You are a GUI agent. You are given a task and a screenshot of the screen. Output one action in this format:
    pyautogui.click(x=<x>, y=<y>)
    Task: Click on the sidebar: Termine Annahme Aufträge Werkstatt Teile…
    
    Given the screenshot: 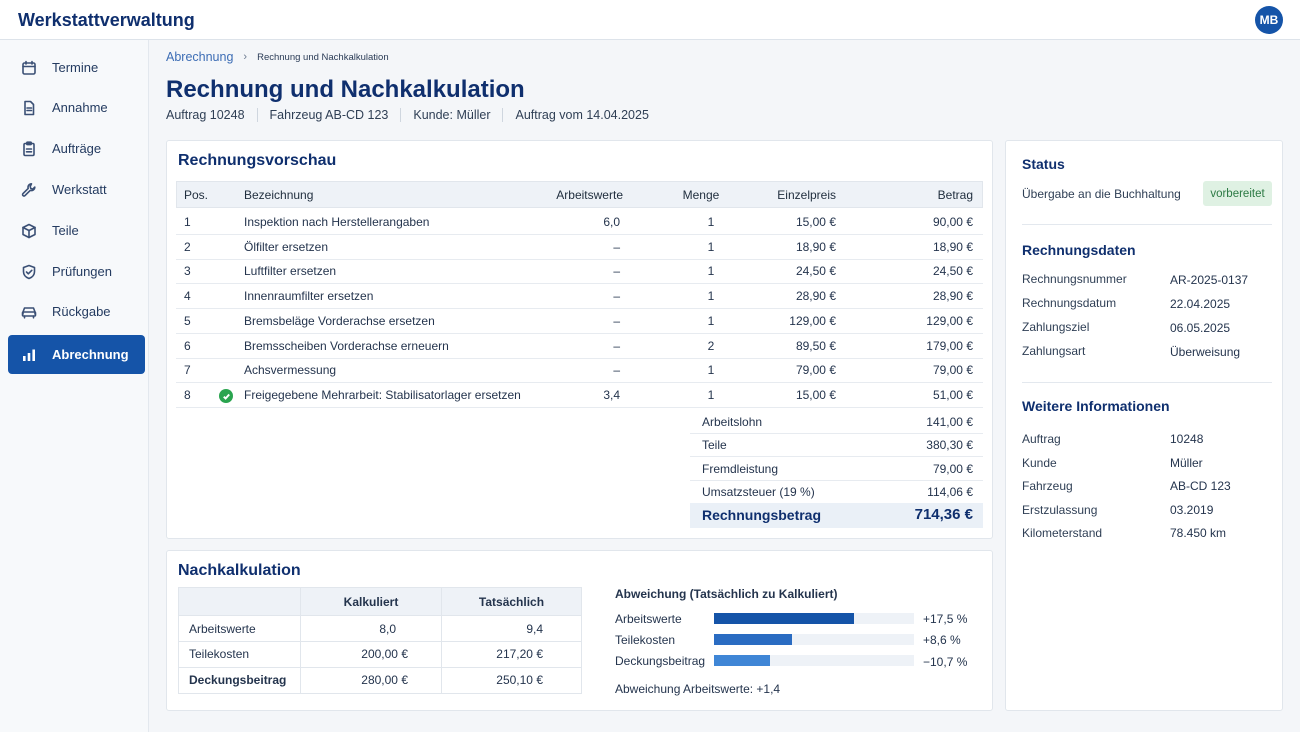 What is the action you would take?
    pyautogui.click(x=74, y=386)
    